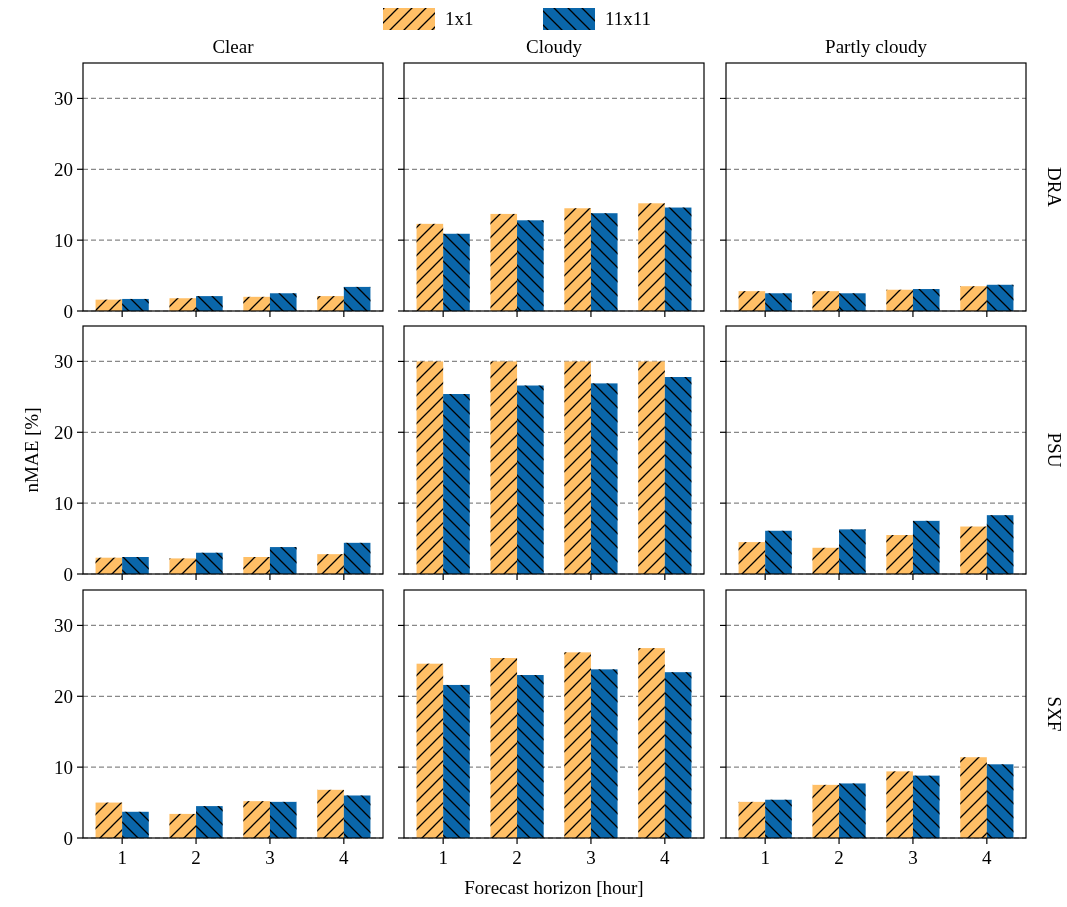 The width and height of the screenshot is (1067, 907). I want to click on legend-label: 1x1, so click(459, 18).